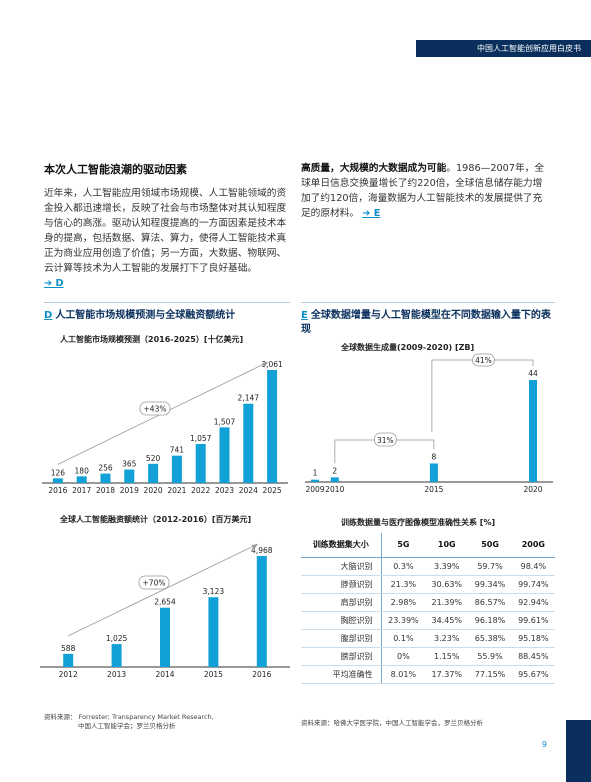 This screenshot has width=591, height=782. I want to click on x-tick-label: 2022, so click(200, 490).